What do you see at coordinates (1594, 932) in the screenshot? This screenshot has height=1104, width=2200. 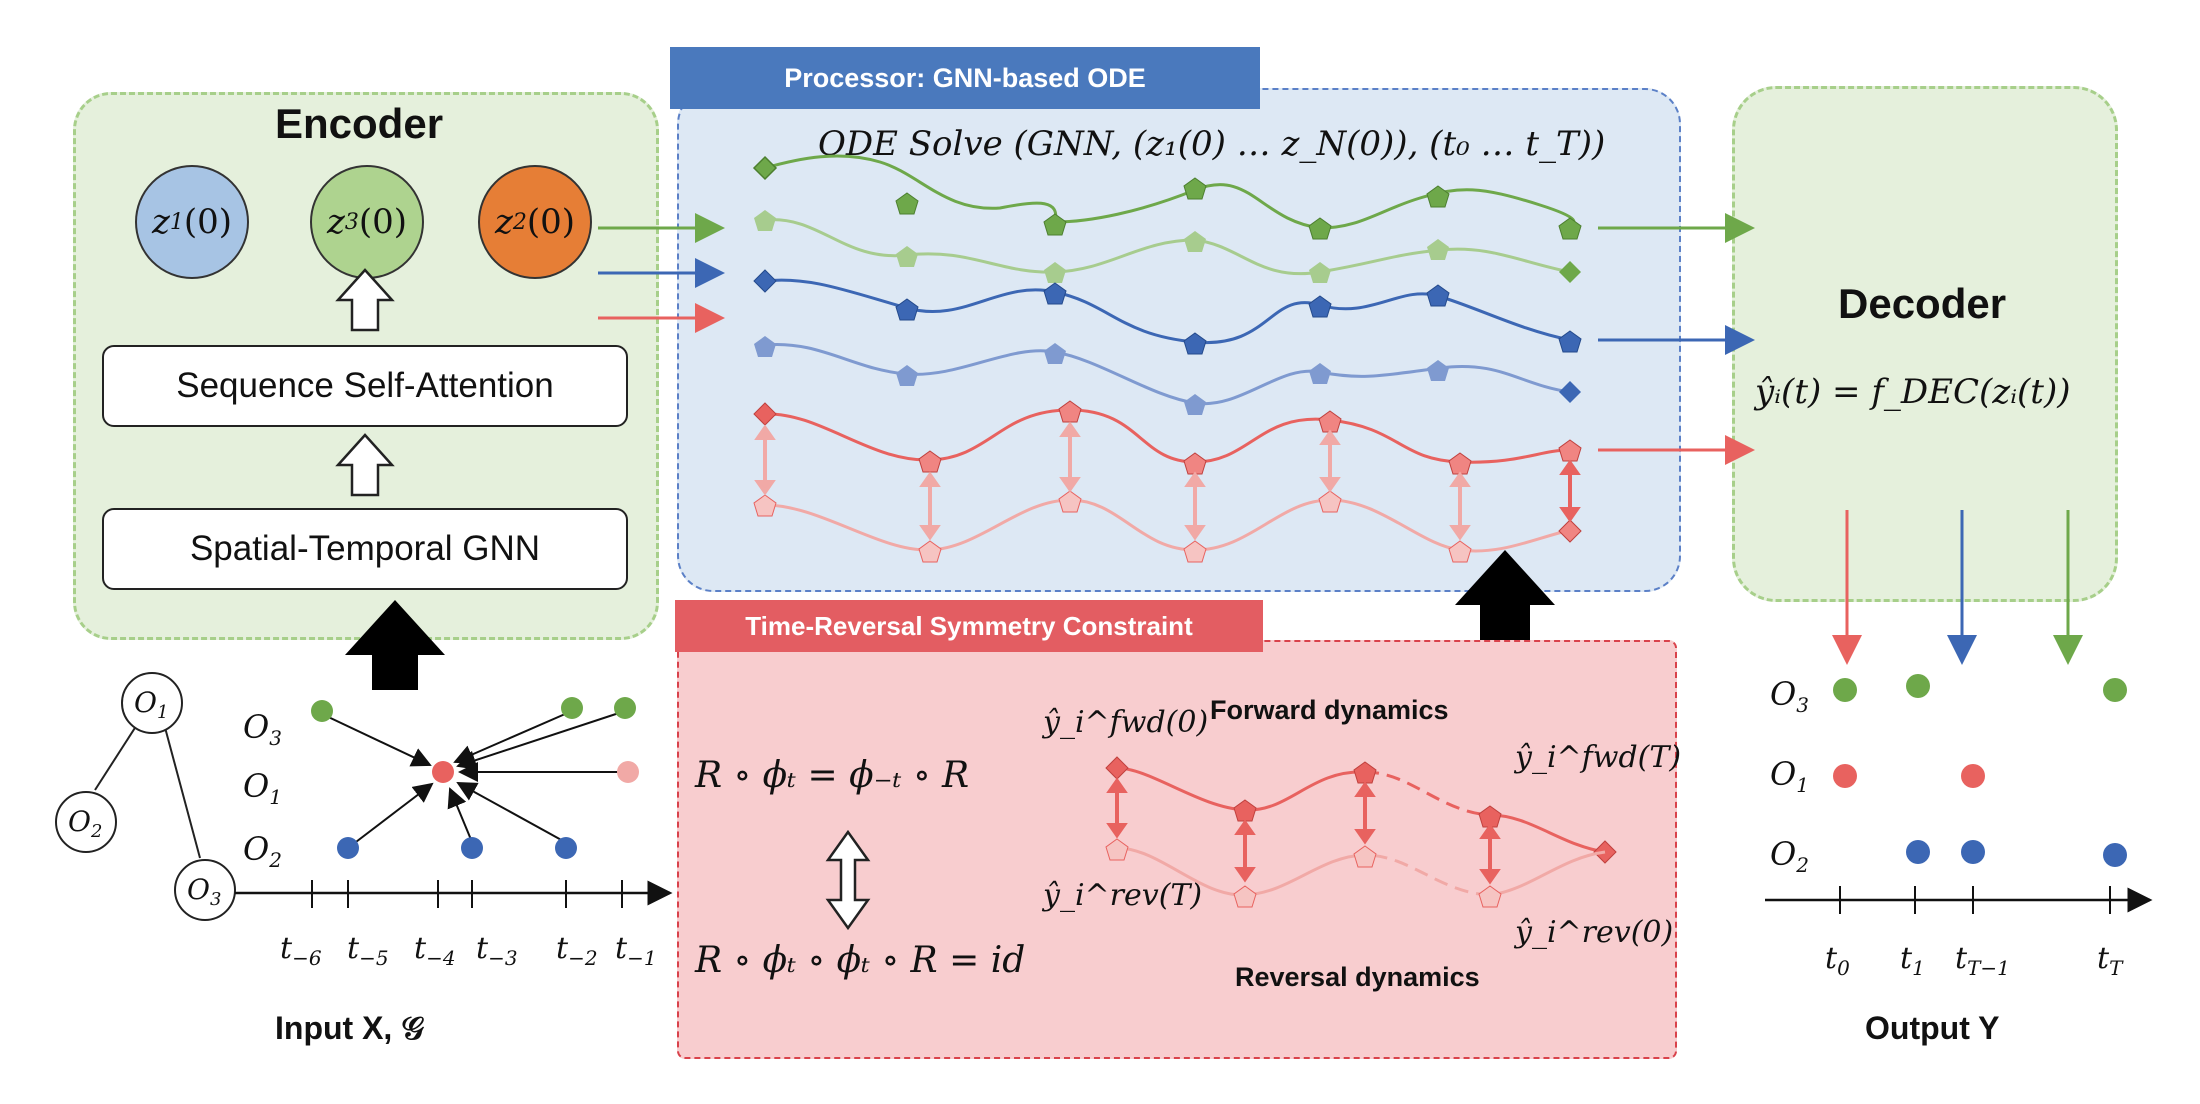 I see `y-rev-0-label: ŷ_i^rev(0)` at bounding box center [1594, 932].